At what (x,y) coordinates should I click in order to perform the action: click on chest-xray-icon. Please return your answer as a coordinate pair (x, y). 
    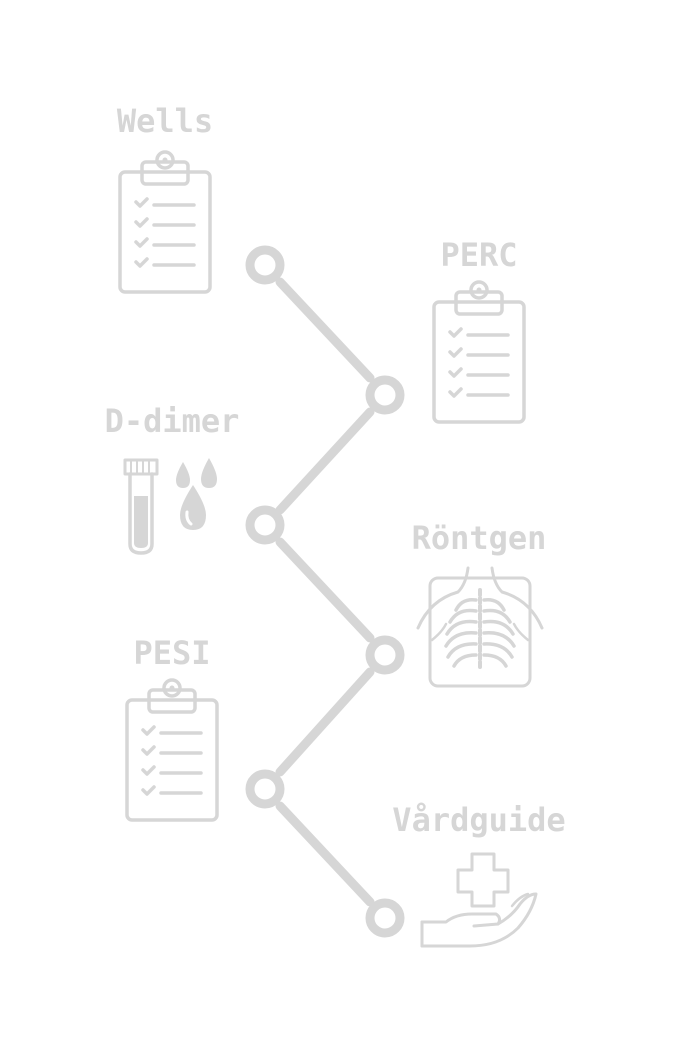
    Looking at the image, I should click on (480, 627).